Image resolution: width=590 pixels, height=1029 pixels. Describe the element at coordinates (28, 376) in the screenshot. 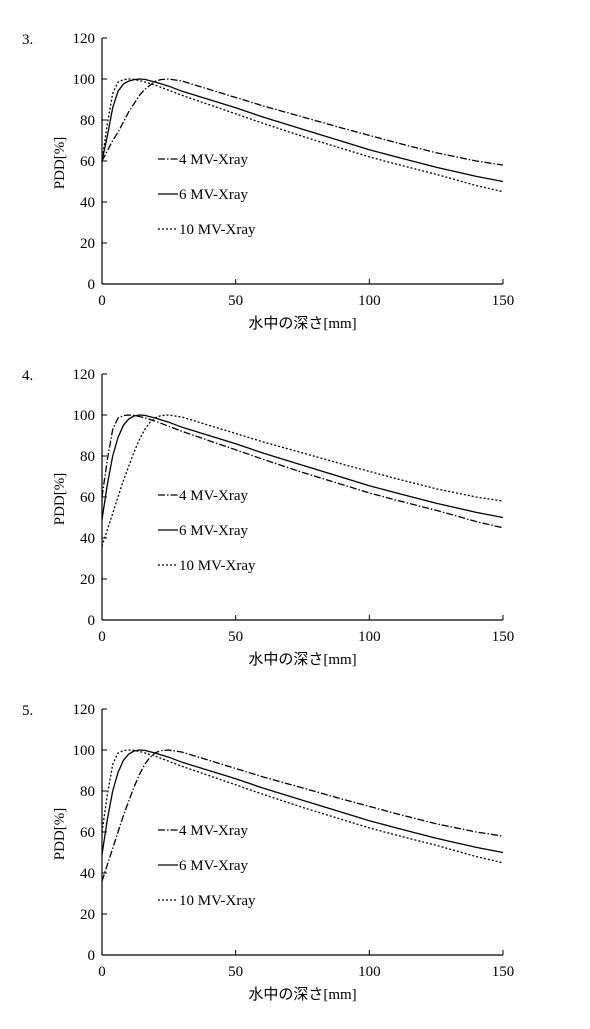

I see `option-number: 4.` at that location.